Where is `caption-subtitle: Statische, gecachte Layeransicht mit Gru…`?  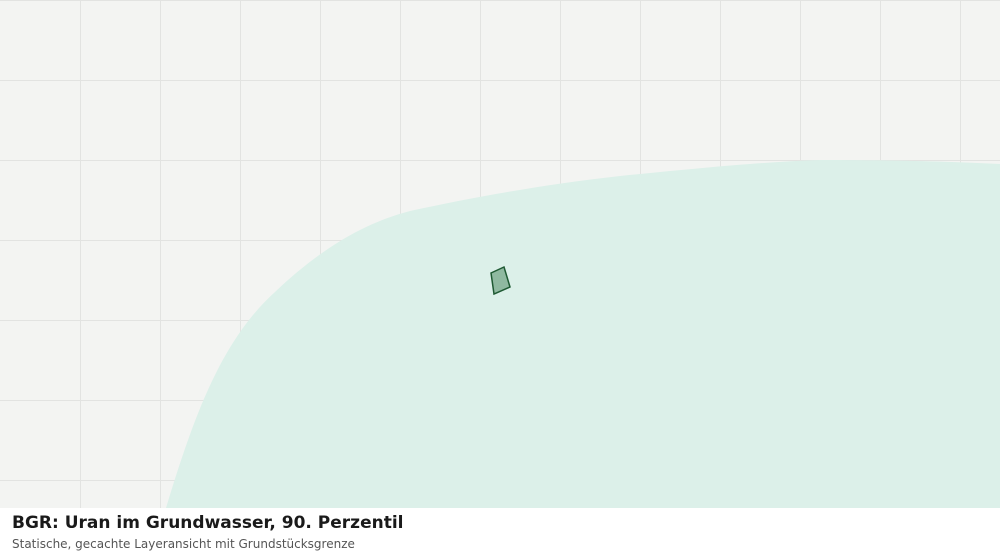 caption-subtitle: Statische, gecachte Layeransicht mit Gru… is located at coordinates (183, 544).